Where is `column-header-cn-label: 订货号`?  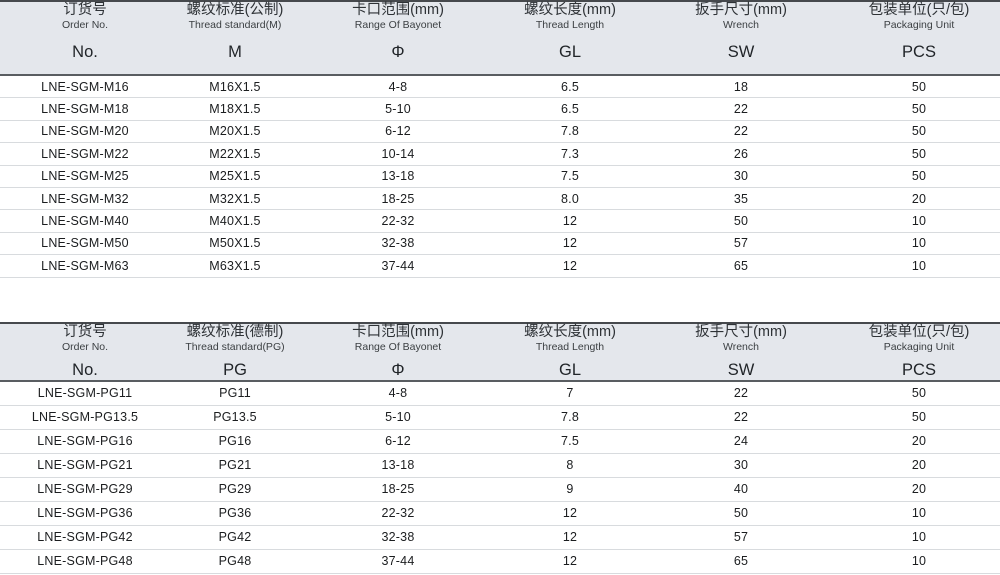 column-header-cn-label: 订货号 is located at coordinates (85, 10).